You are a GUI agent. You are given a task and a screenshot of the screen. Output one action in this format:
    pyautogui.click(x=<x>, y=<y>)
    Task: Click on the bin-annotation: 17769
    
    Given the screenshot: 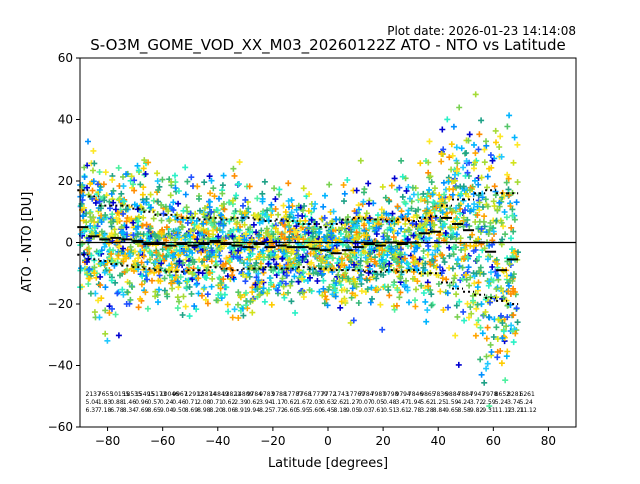 What is the action you would take?
    pyautogui.click(x=355, y=394)
    